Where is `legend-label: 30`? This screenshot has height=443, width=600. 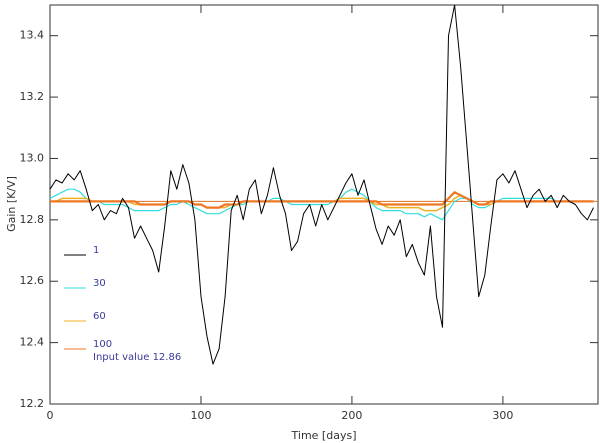 legend-label: 30 is located at coordinates (99, 283).